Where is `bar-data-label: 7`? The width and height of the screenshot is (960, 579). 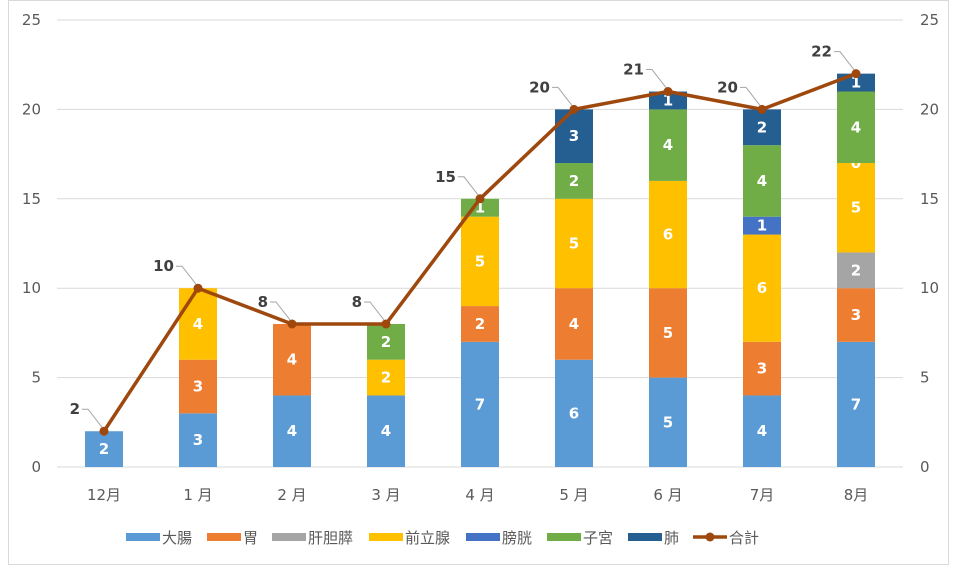
bar-data-label: 7 is located at coordinates (856, 404).